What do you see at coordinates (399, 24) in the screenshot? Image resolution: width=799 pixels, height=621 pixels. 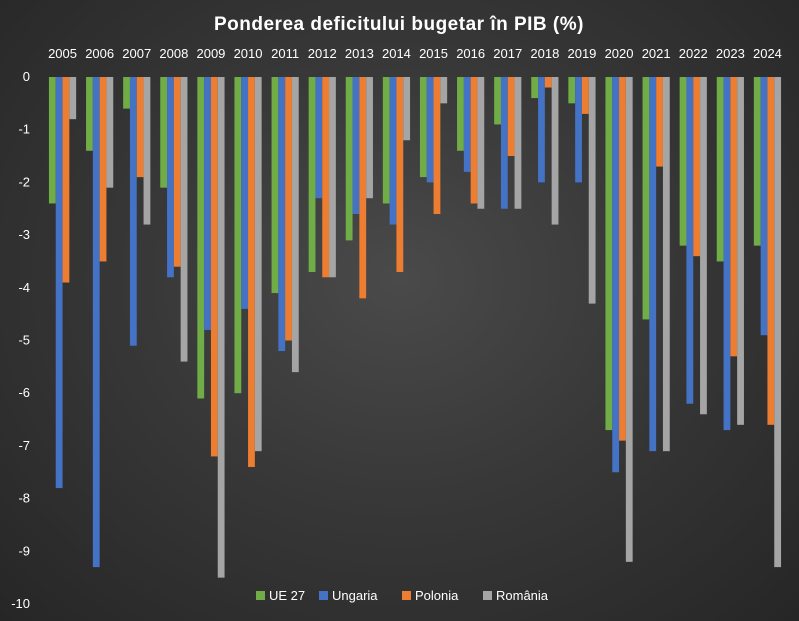 I see `chart-title: Ponderea deficitului bugetar în PIB (%)` at bounding box center [399, 24].